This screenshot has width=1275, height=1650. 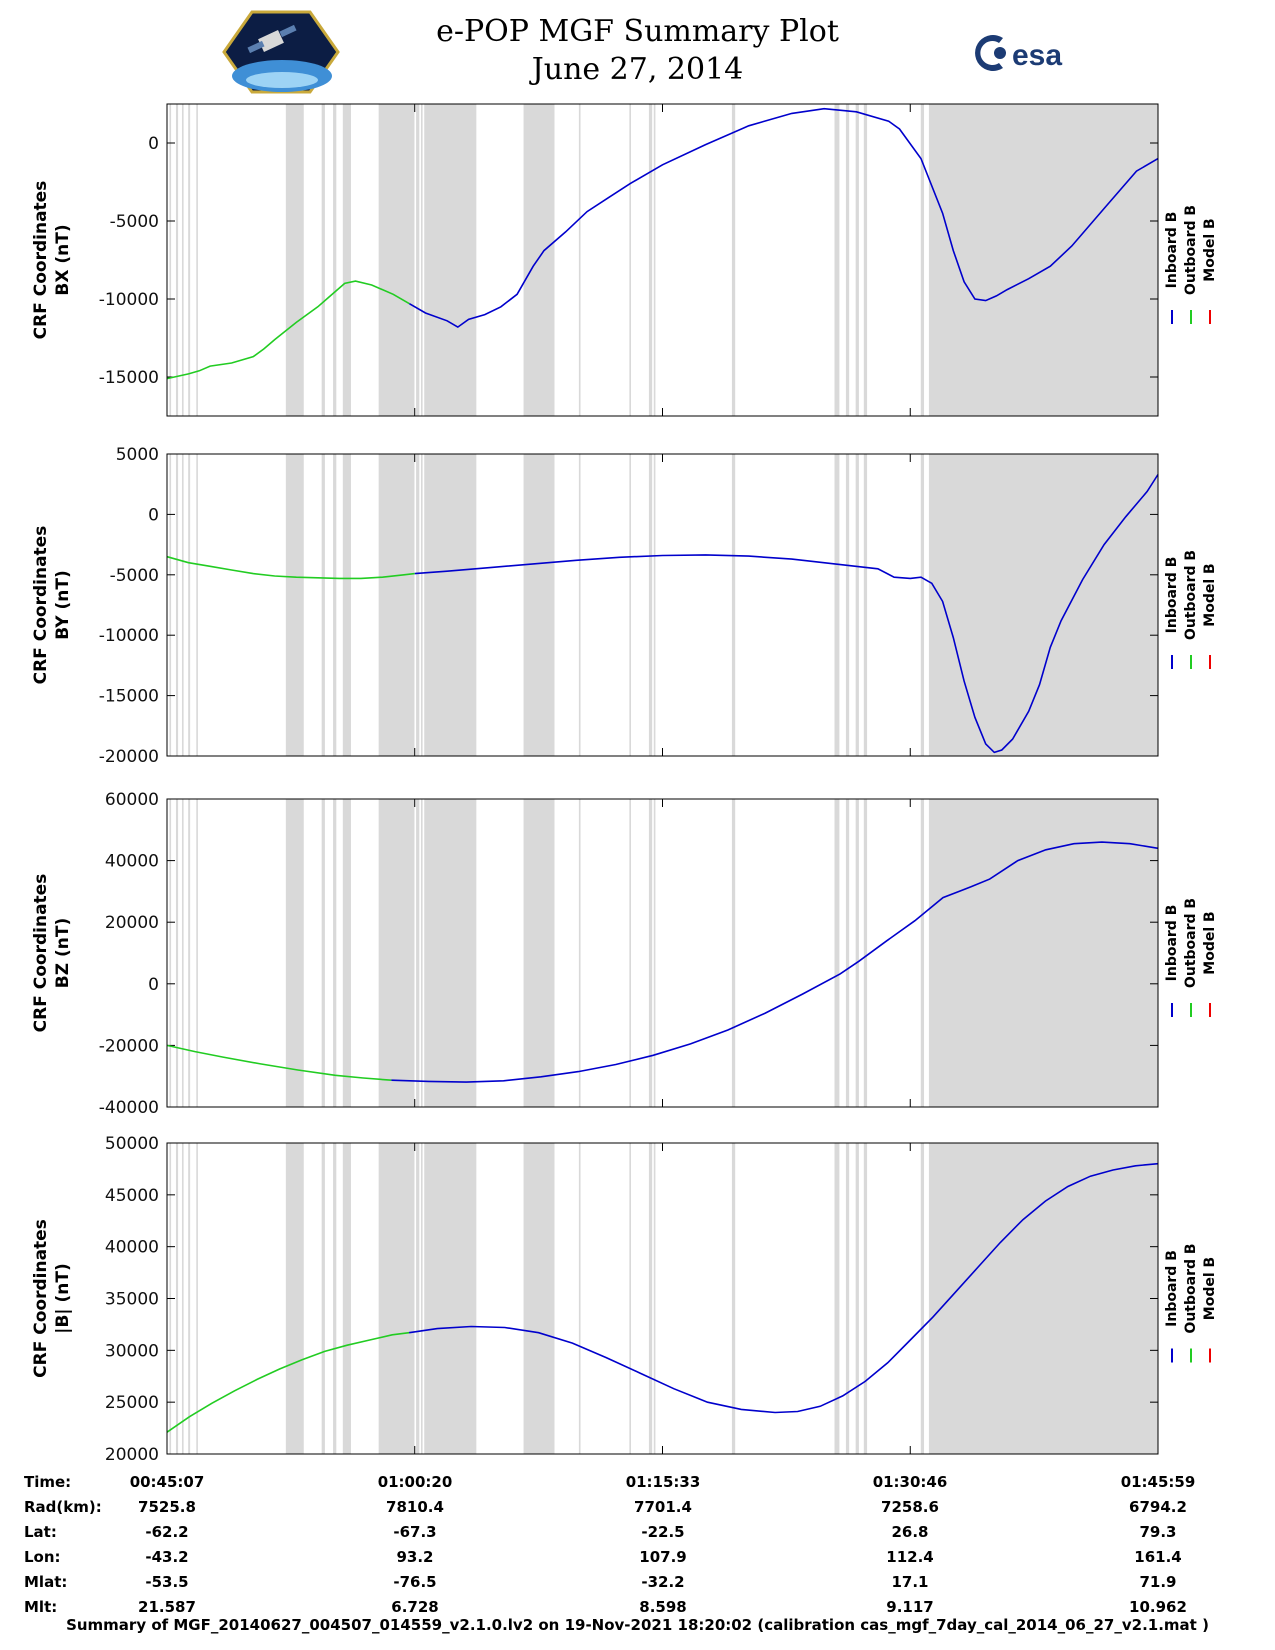 I want to click on plot-date: June 27, 2014, so click(x=637, y=69).